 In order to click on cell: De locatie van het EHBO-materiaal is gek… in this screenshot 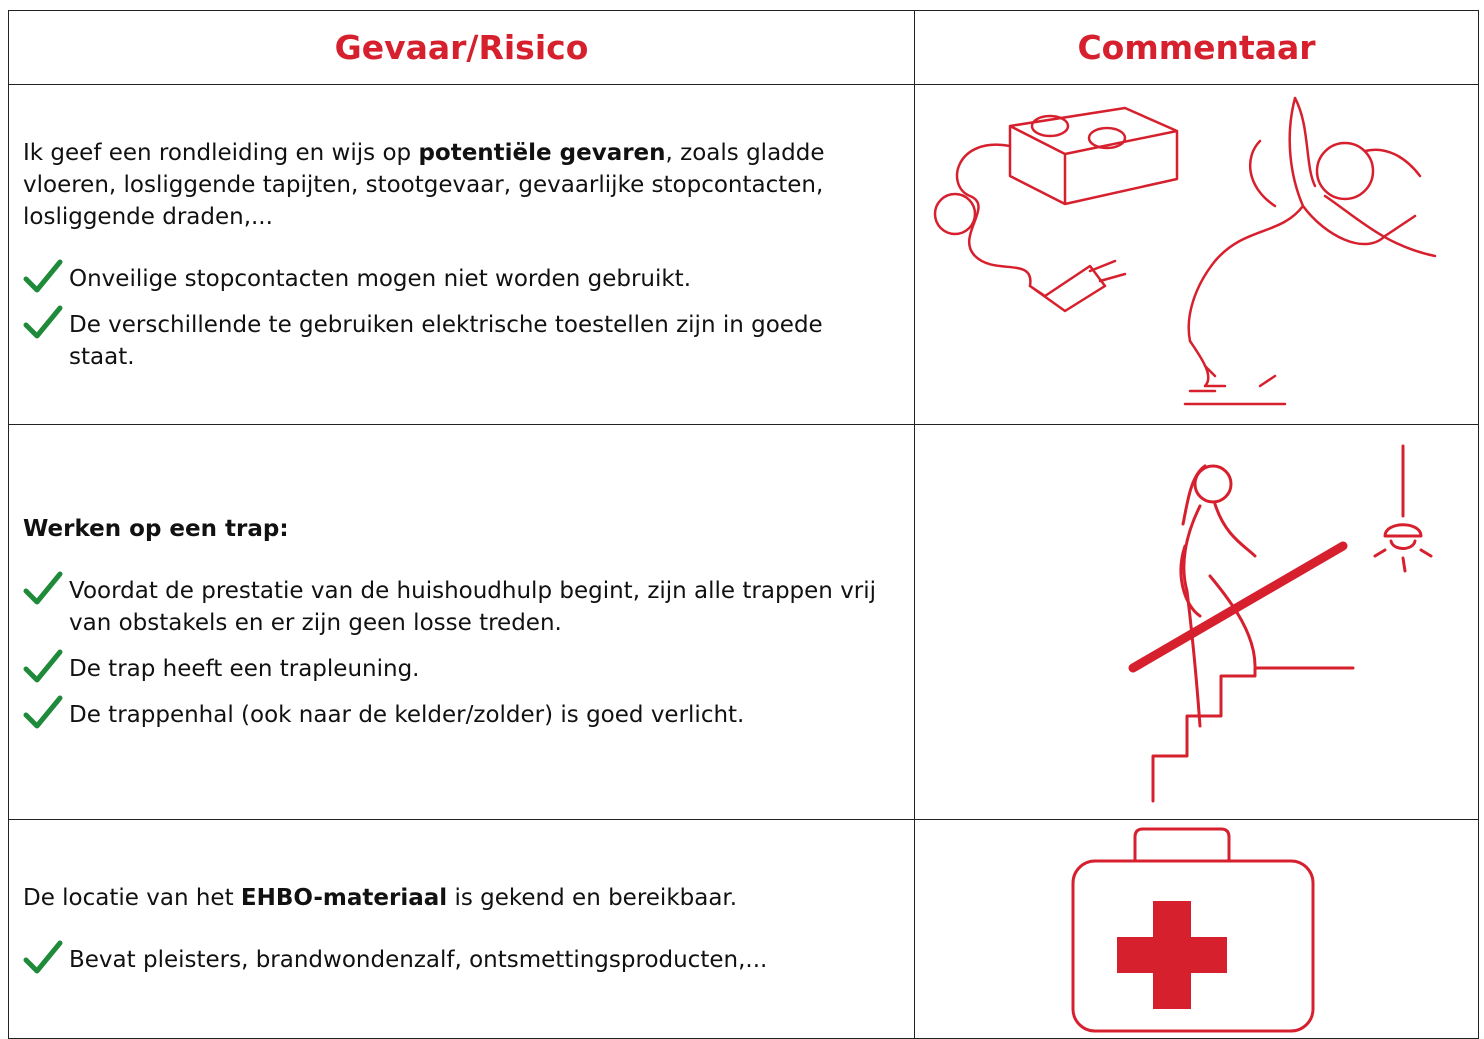, I will do `click(461, 929)`.